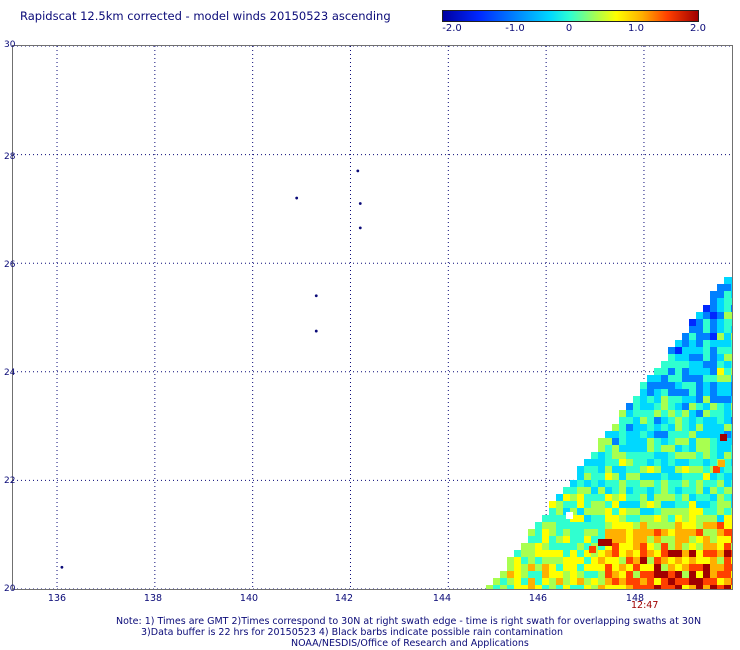  Describe the element at coordinates (723, 437) in the screenshot. I see `wind-cell-anomaly` at that location.